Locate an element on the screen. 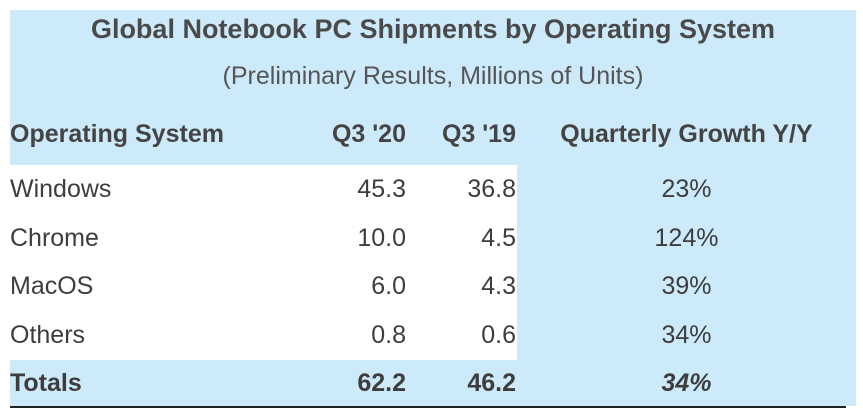 The image size is (863, 420). totals-band is located at coordinates (433, 383).